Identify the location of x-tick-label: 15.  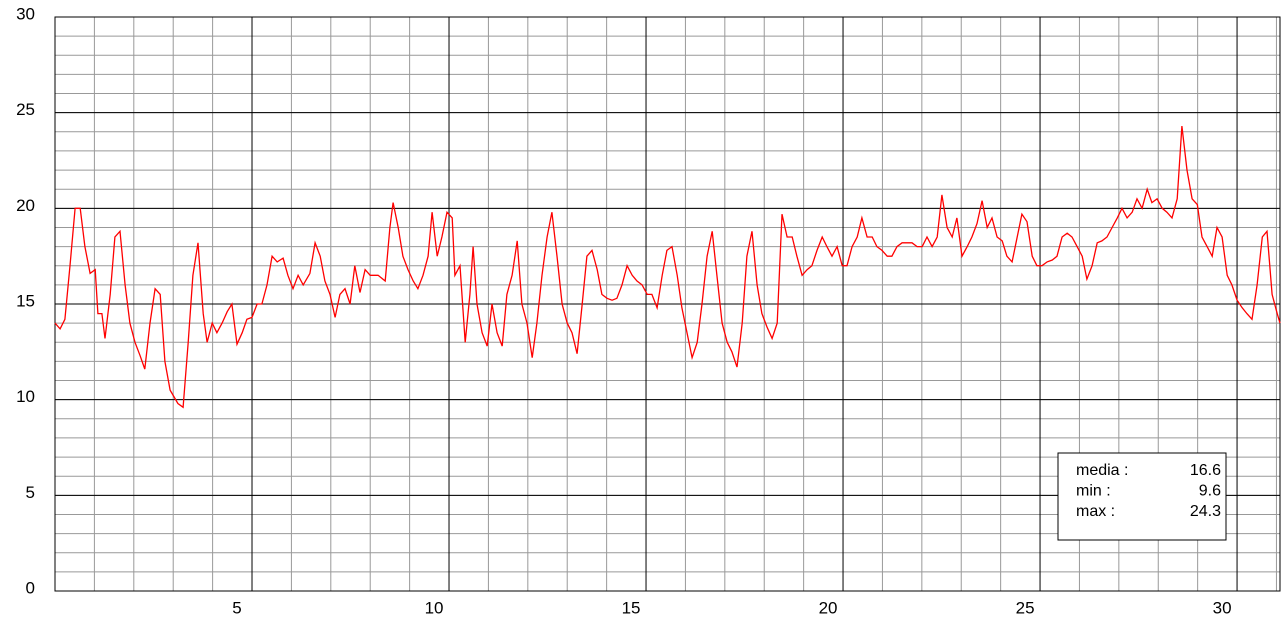
(631, 607).